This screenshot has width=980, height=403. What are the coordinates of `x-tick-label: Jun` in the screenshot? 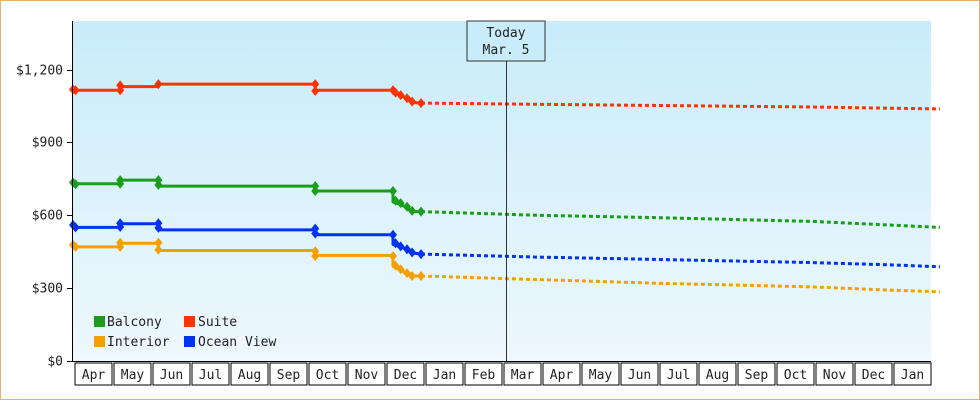 It's located at (171, 375).